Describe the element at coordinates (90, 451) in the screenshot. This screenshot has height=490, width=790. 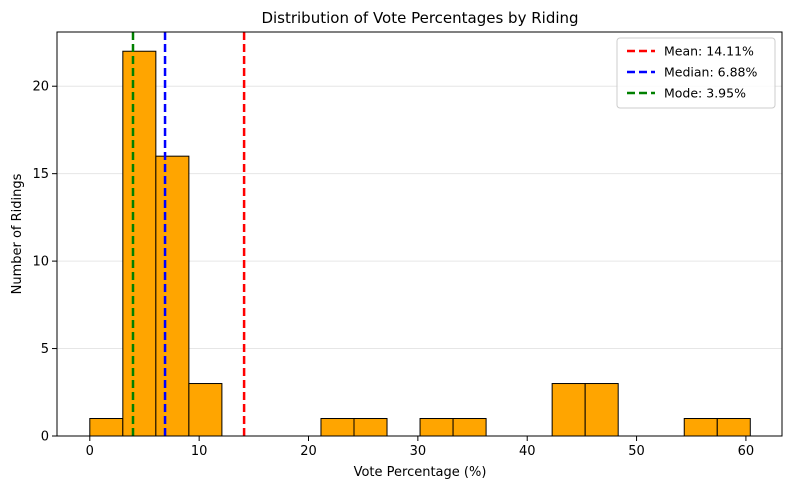
I see `x-tick-label: 0` at that location.